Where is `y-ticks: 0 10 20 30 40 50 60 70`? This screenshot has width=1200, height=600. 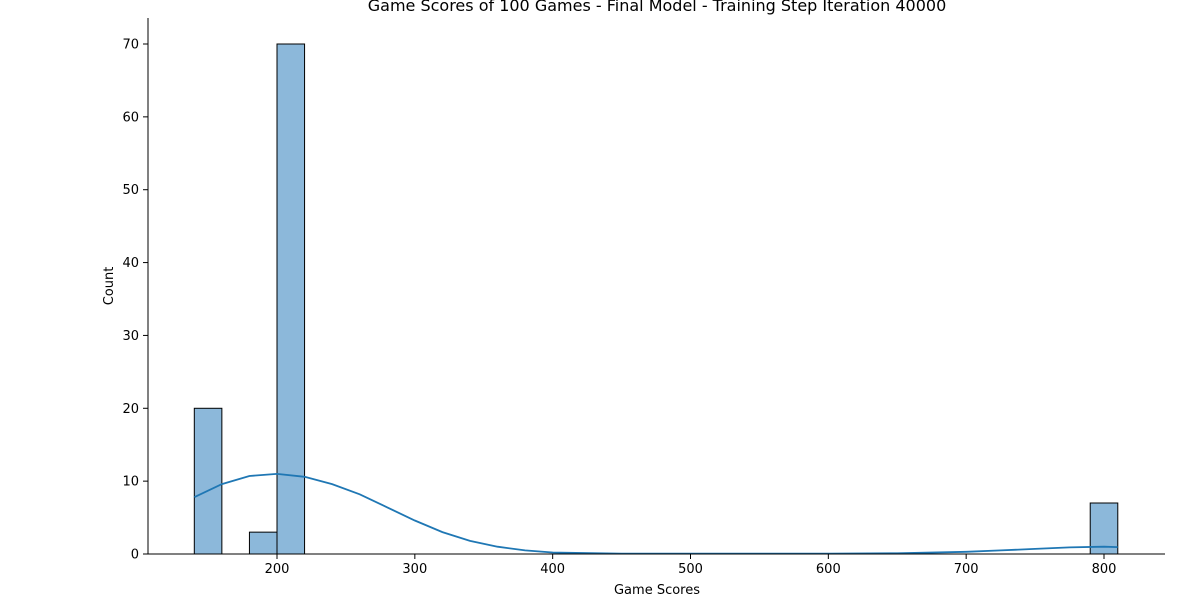
y-ticks: 0 10 20 30 40 50 60 70 is located at coordinates (135, 300).